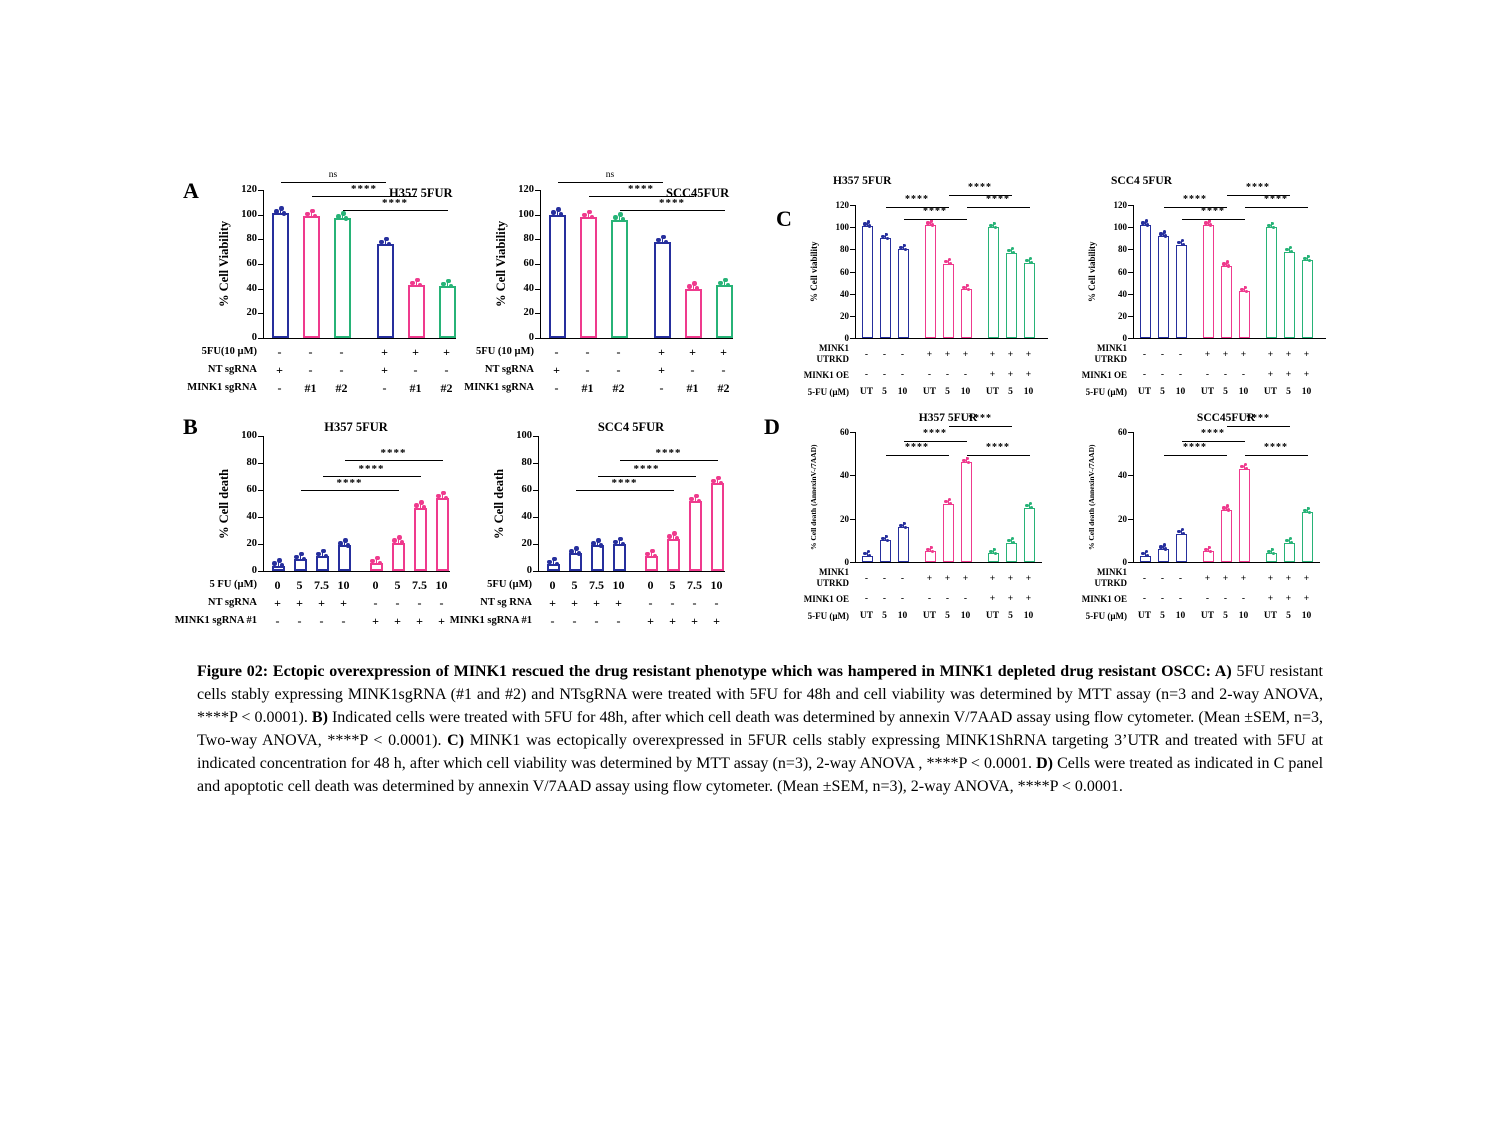 This screenshot has height=1125, width=1500. What do you see at coordinates (1142, 181) in the screenshot?
I see `chart-title: SCC4 5FUR` at bounding box center [1142, 181].